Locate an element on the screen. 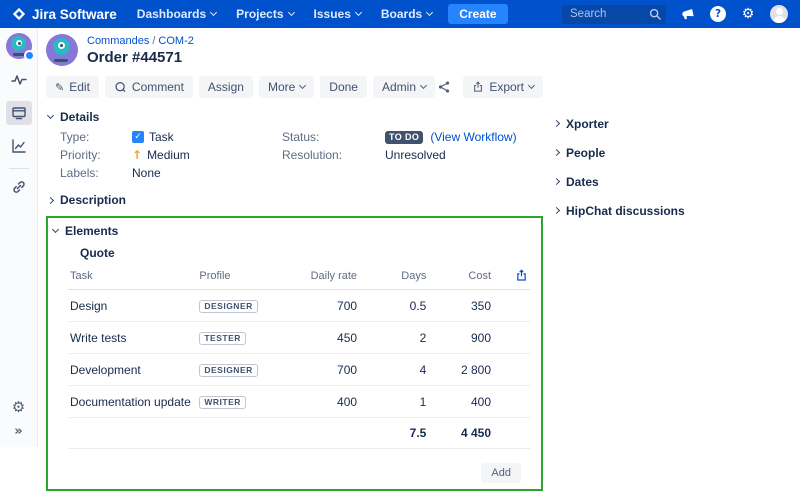 Image resolution: width=800 pixels, height=491 pixels. type-value: ✓ Task is located at coordinates (207, 137).